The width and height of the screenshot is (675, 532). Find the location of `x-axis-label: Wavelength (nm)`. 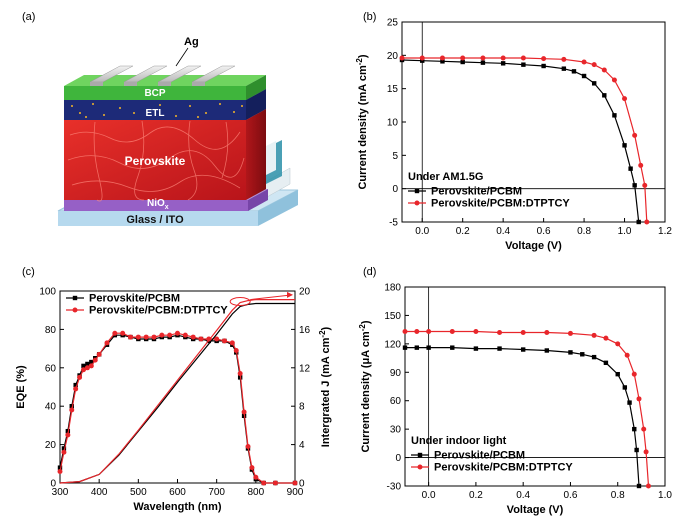

x-axis-label: Wavelength (nm) is located at coordinates (177, 507).